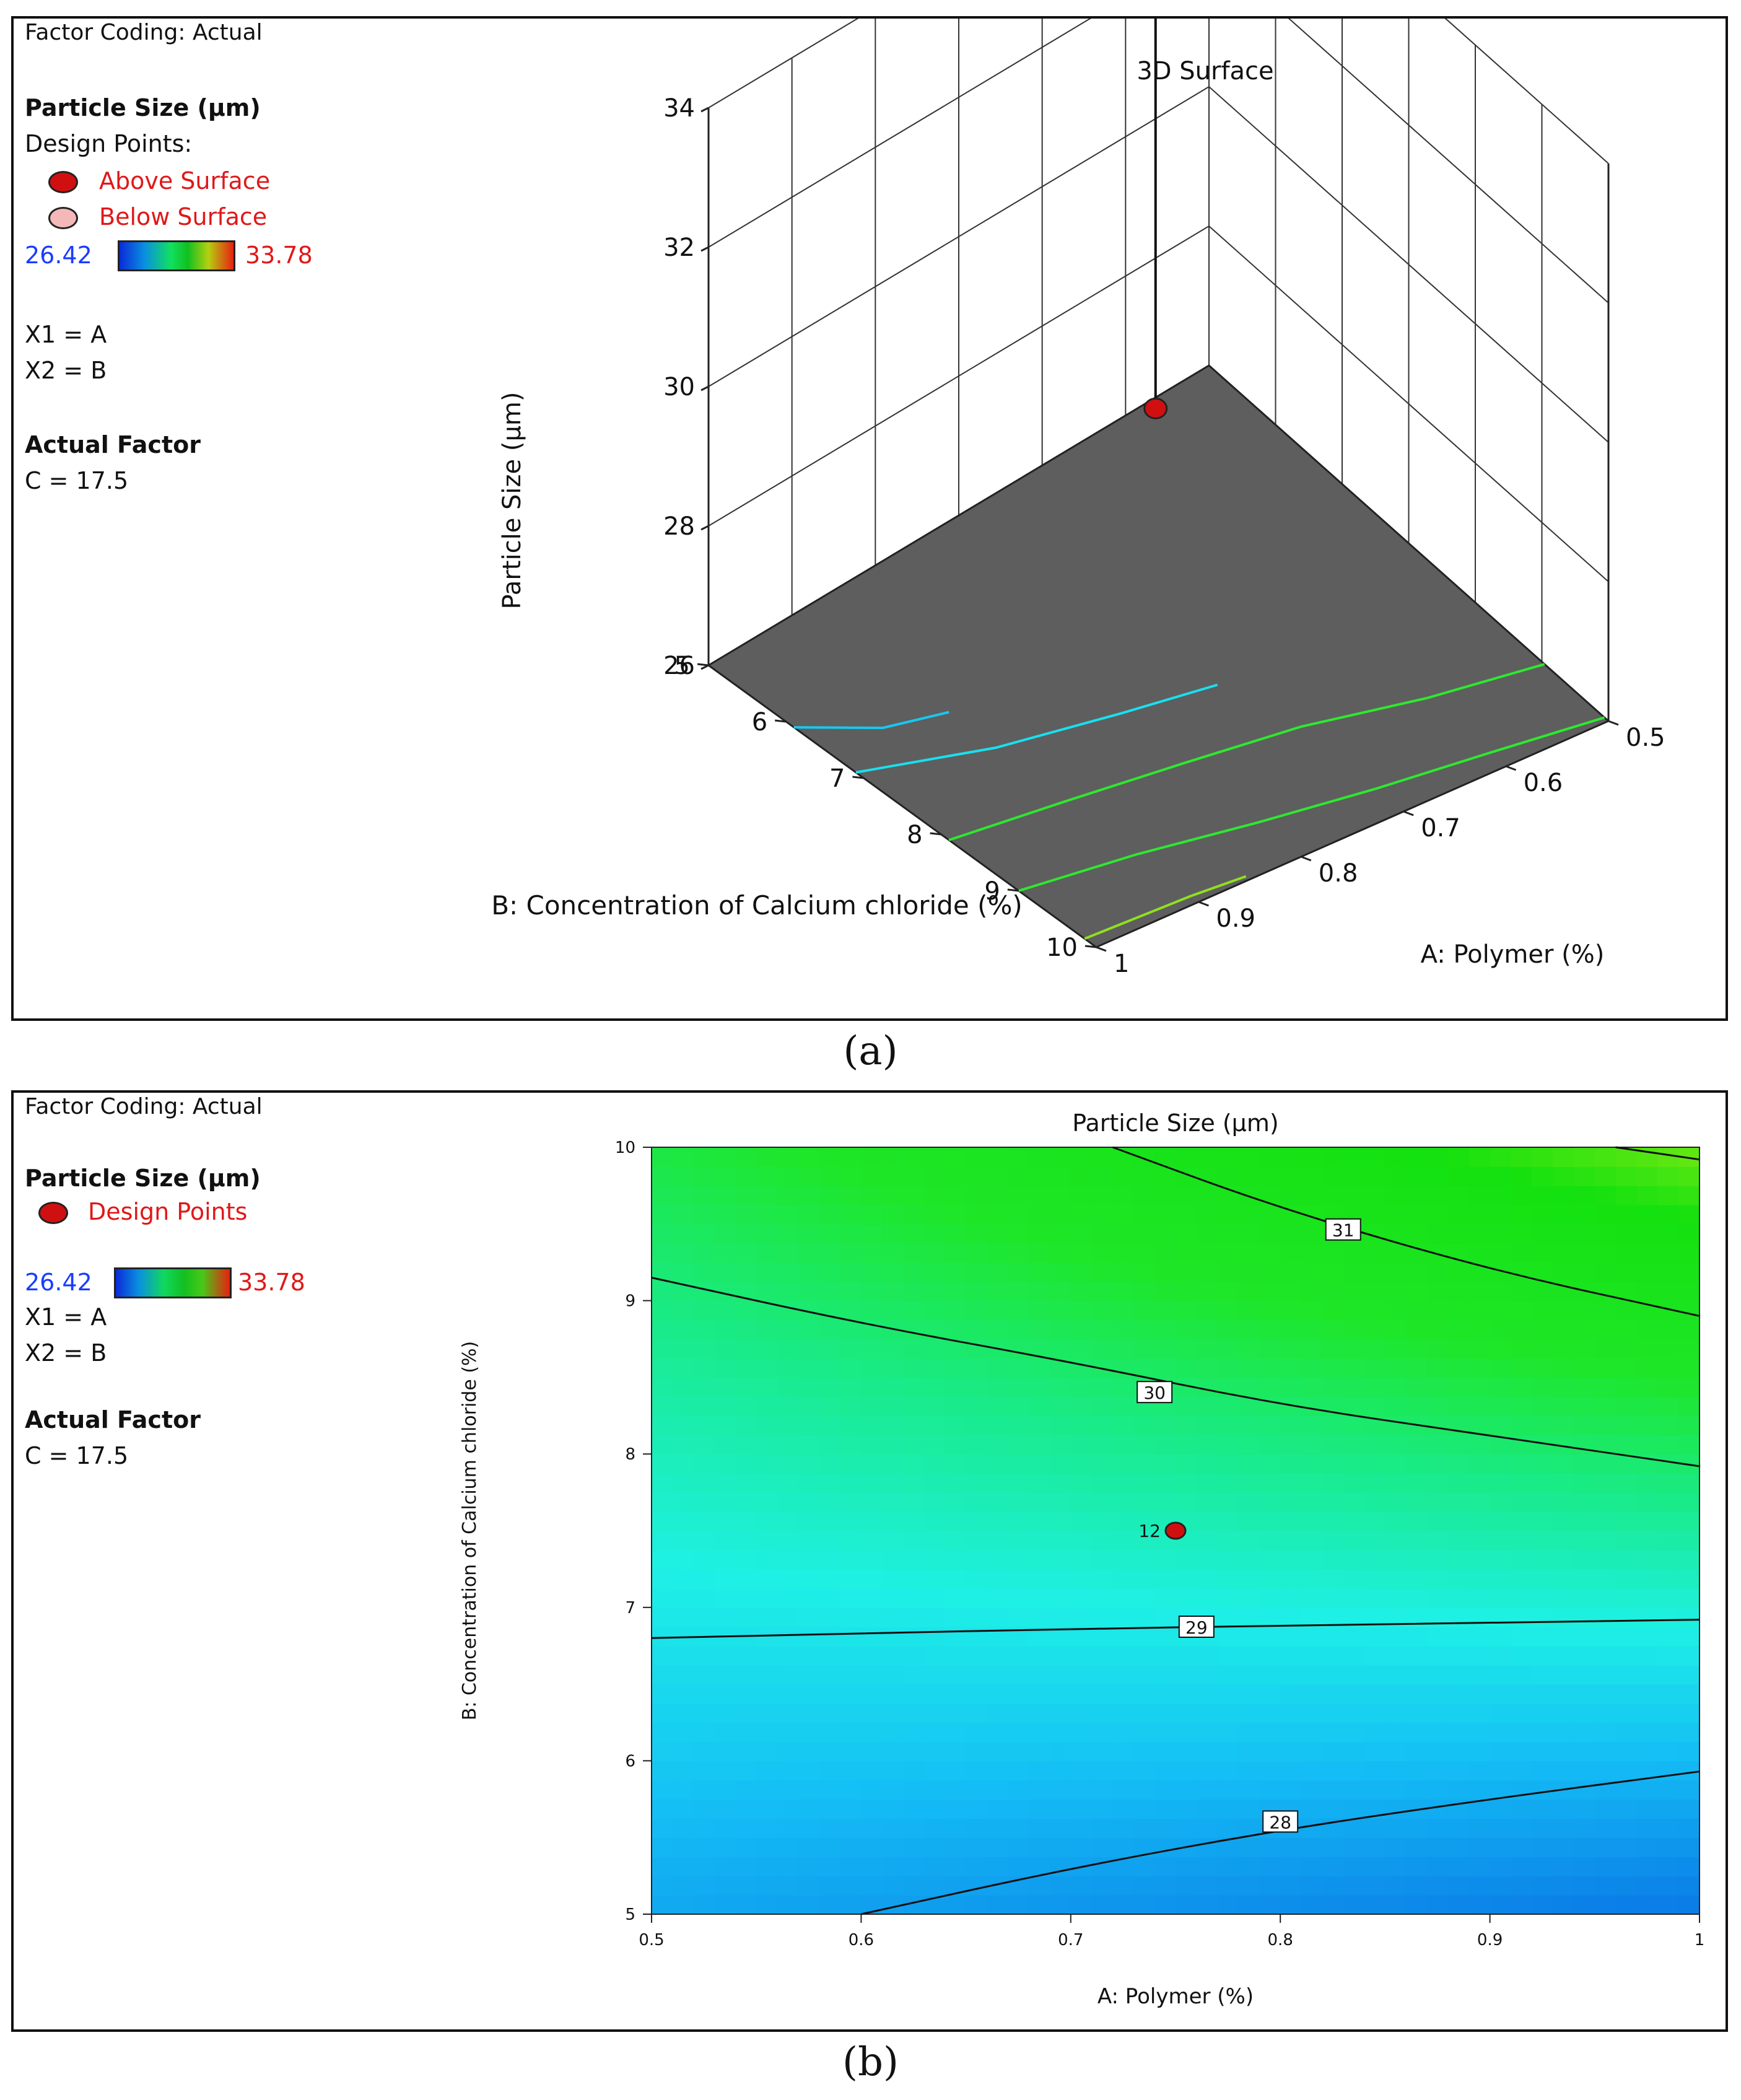 The height and width of the screenshot is (2100, 1741). I want to click on z-tick, so click(704, 249).